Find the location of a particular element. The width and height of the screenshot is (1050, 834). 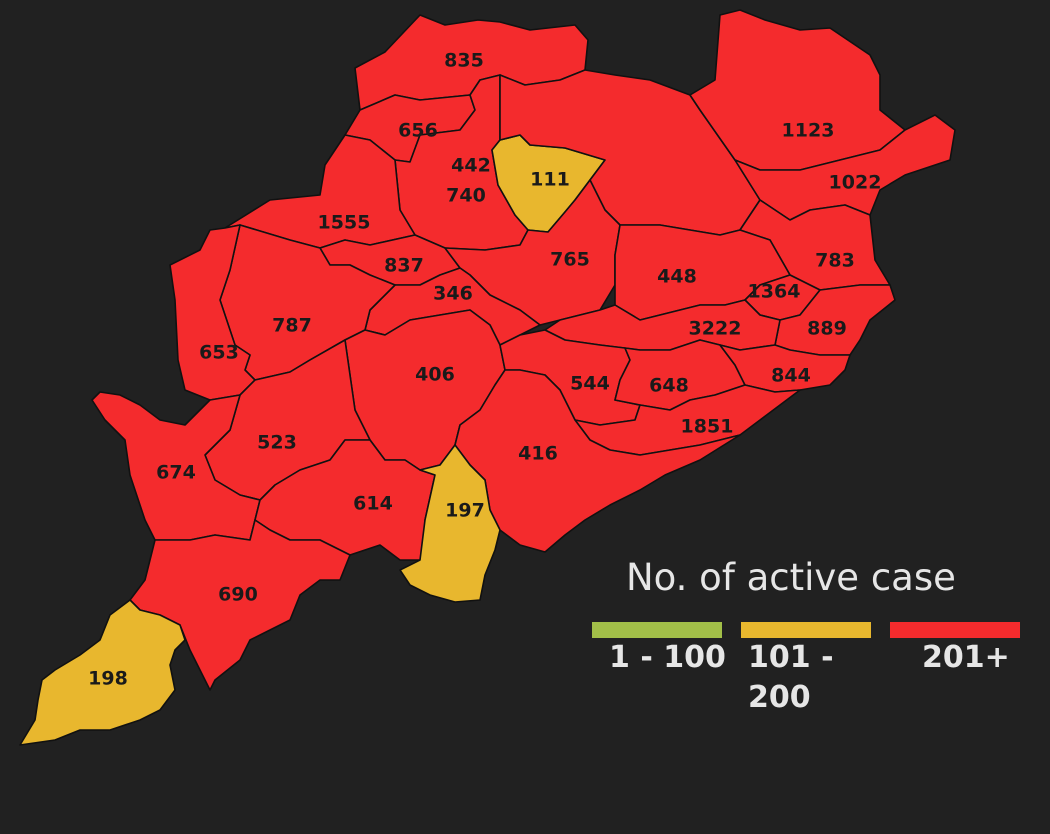

district-label-416: 416 is located at coordinates (538, 454).